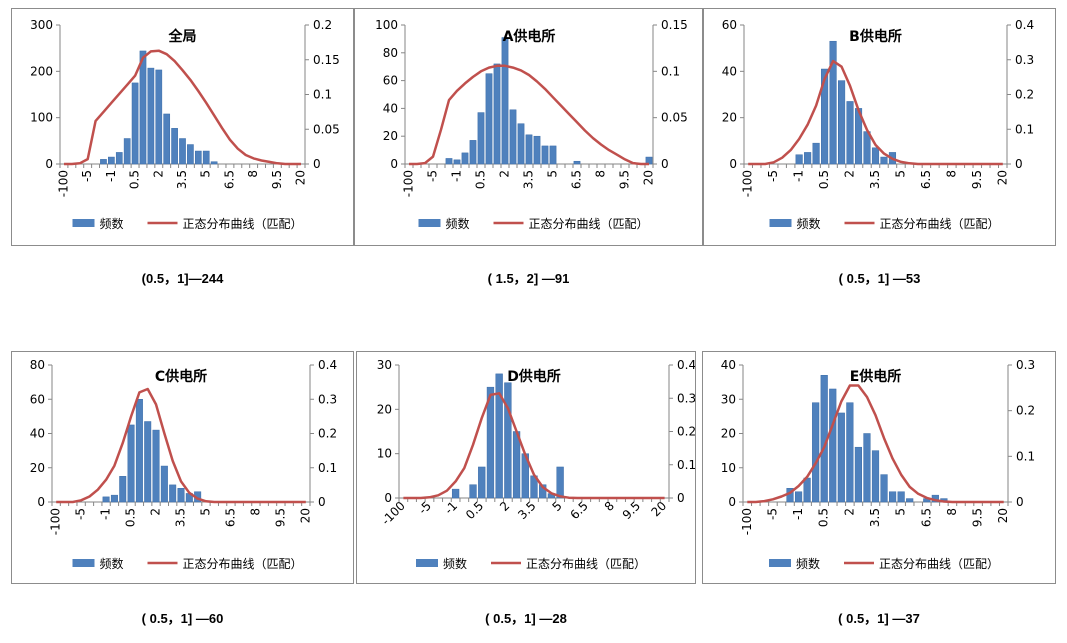 Image resolution: width=1067 pixels, height=643 pixels. Describe the element at coordinates (41, 71) in the screenshot. I see `y-tick-label: 200` at that location.